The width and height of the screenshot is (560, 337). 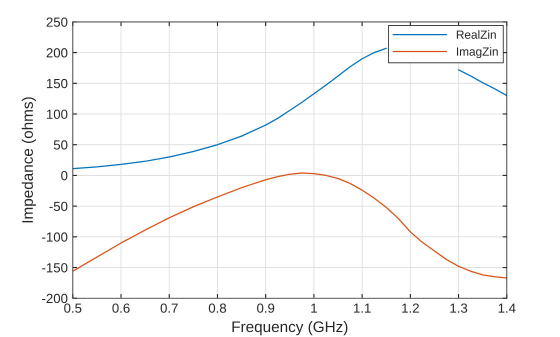 What do you see at coordinates (58, 207) in the screenshot?
I see `y-tick-label: -50` at bounding box center [58, 207].